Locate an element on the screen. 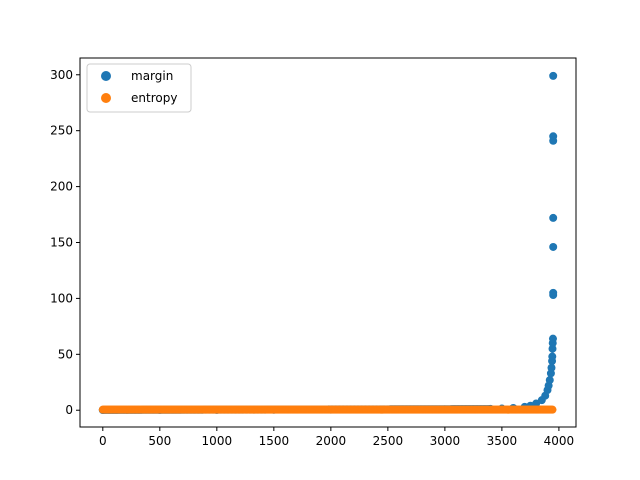 This screenshot has width=640, height=480. x-tick-label: 3500 is located at coordinates (502, 441).